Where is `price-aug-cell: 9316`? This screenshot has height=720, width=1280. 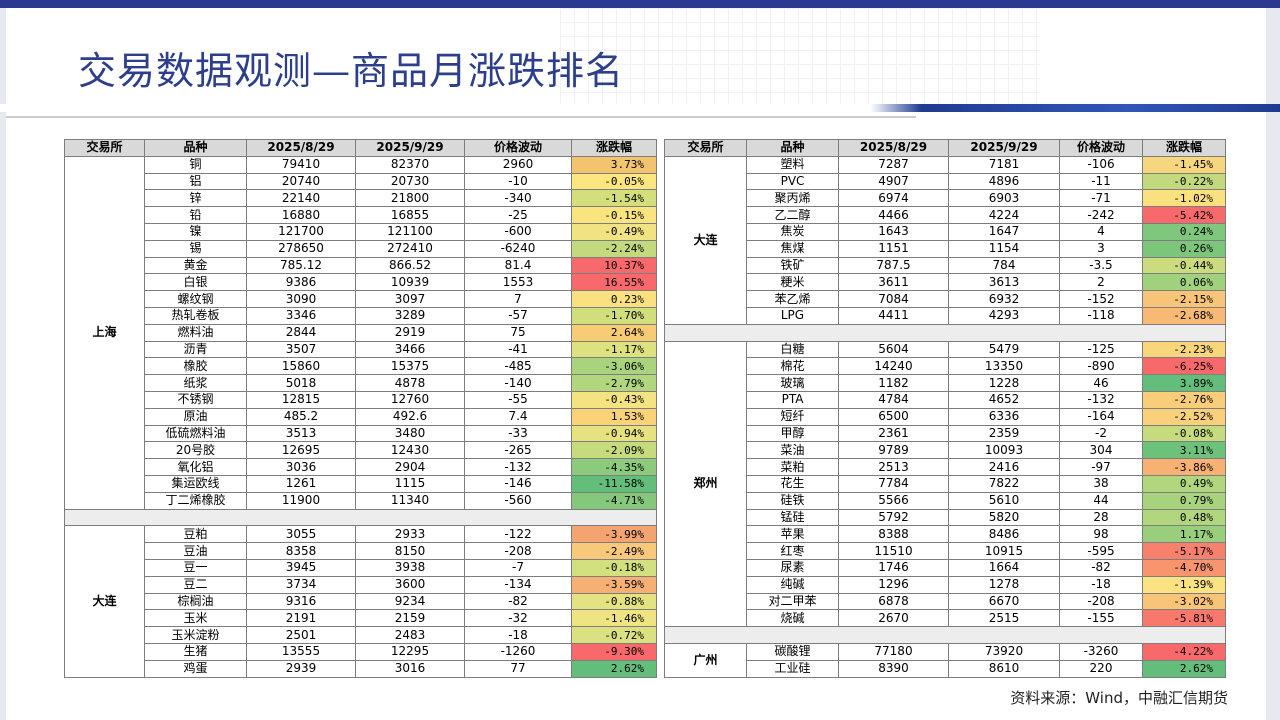
price-aug-cell: 9316 is located at coordinates (301, 601).